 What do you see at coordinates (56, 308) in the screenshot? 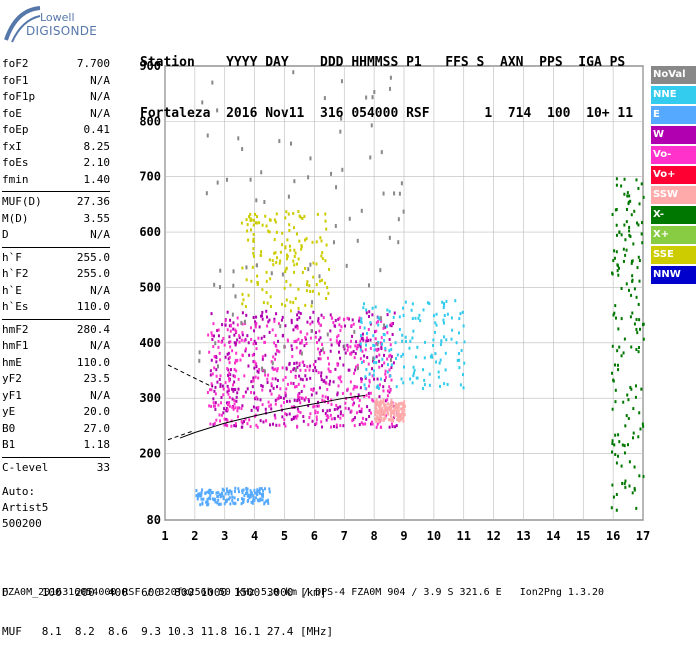
I see `param-row: h`Es 110.0` at bounding box center [56, 308].